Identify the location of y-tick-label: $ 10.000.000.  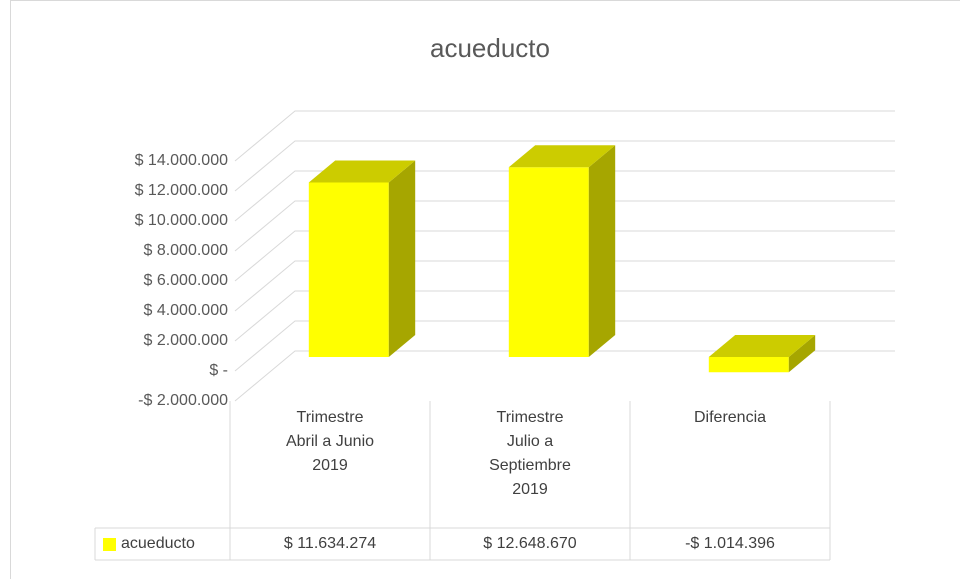
(182, 220).